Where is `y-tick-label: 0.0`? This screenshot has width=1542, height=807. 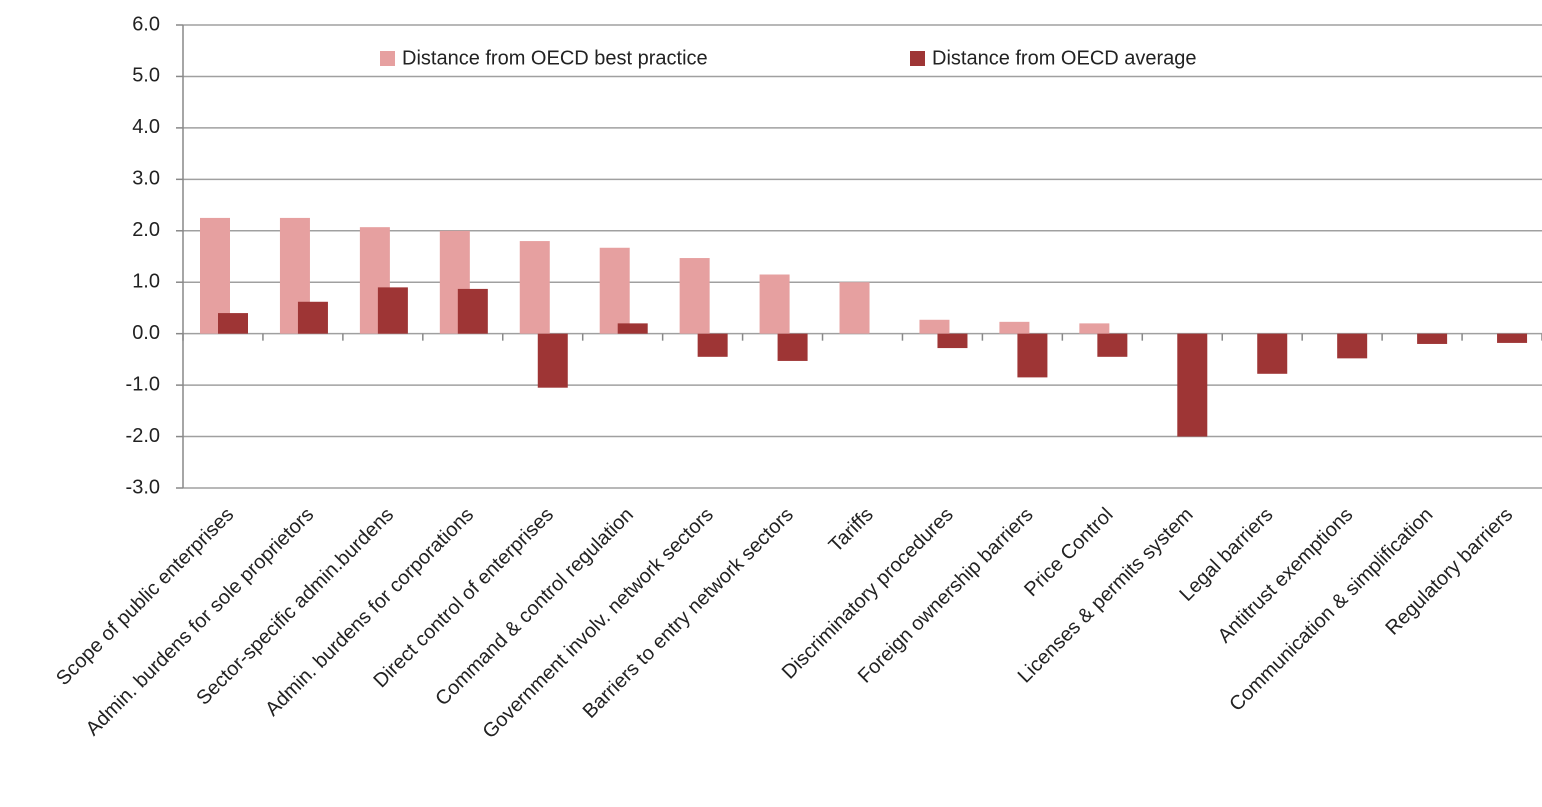 y-tick-label: 0.0 is located at coordinates (146, 333).